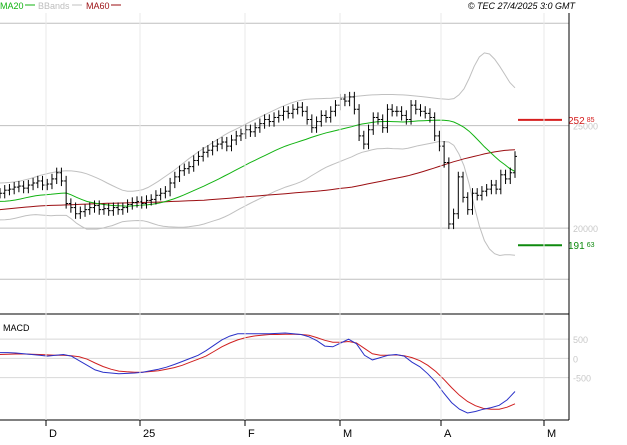 This screenshot has height=445, width=627. What do you see at coordinates (585, 229) in the screenshot?
I see `price-y-tick-label: 20000` at bounding box center [585, 229].